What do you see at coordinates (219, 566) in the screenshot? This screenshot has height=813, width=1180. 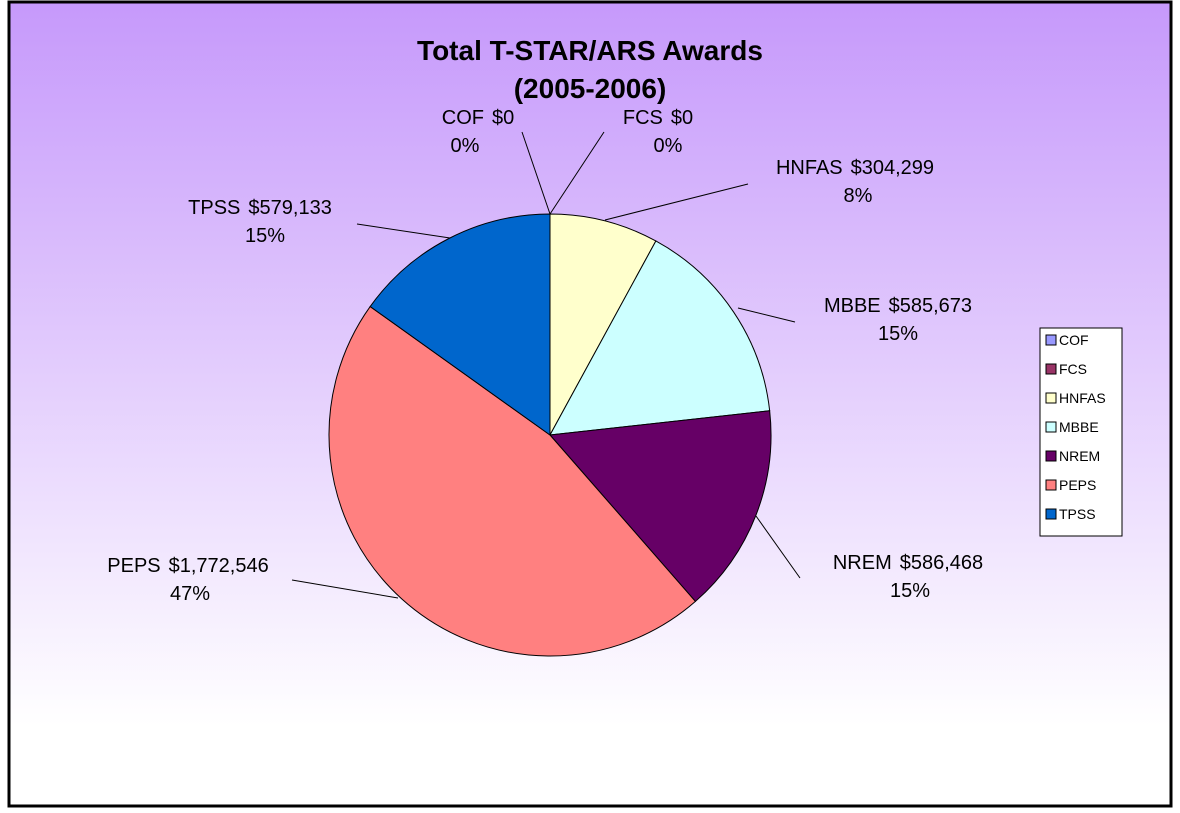 I see `label-value: $1,772,546` at bounding box center [219, 566].